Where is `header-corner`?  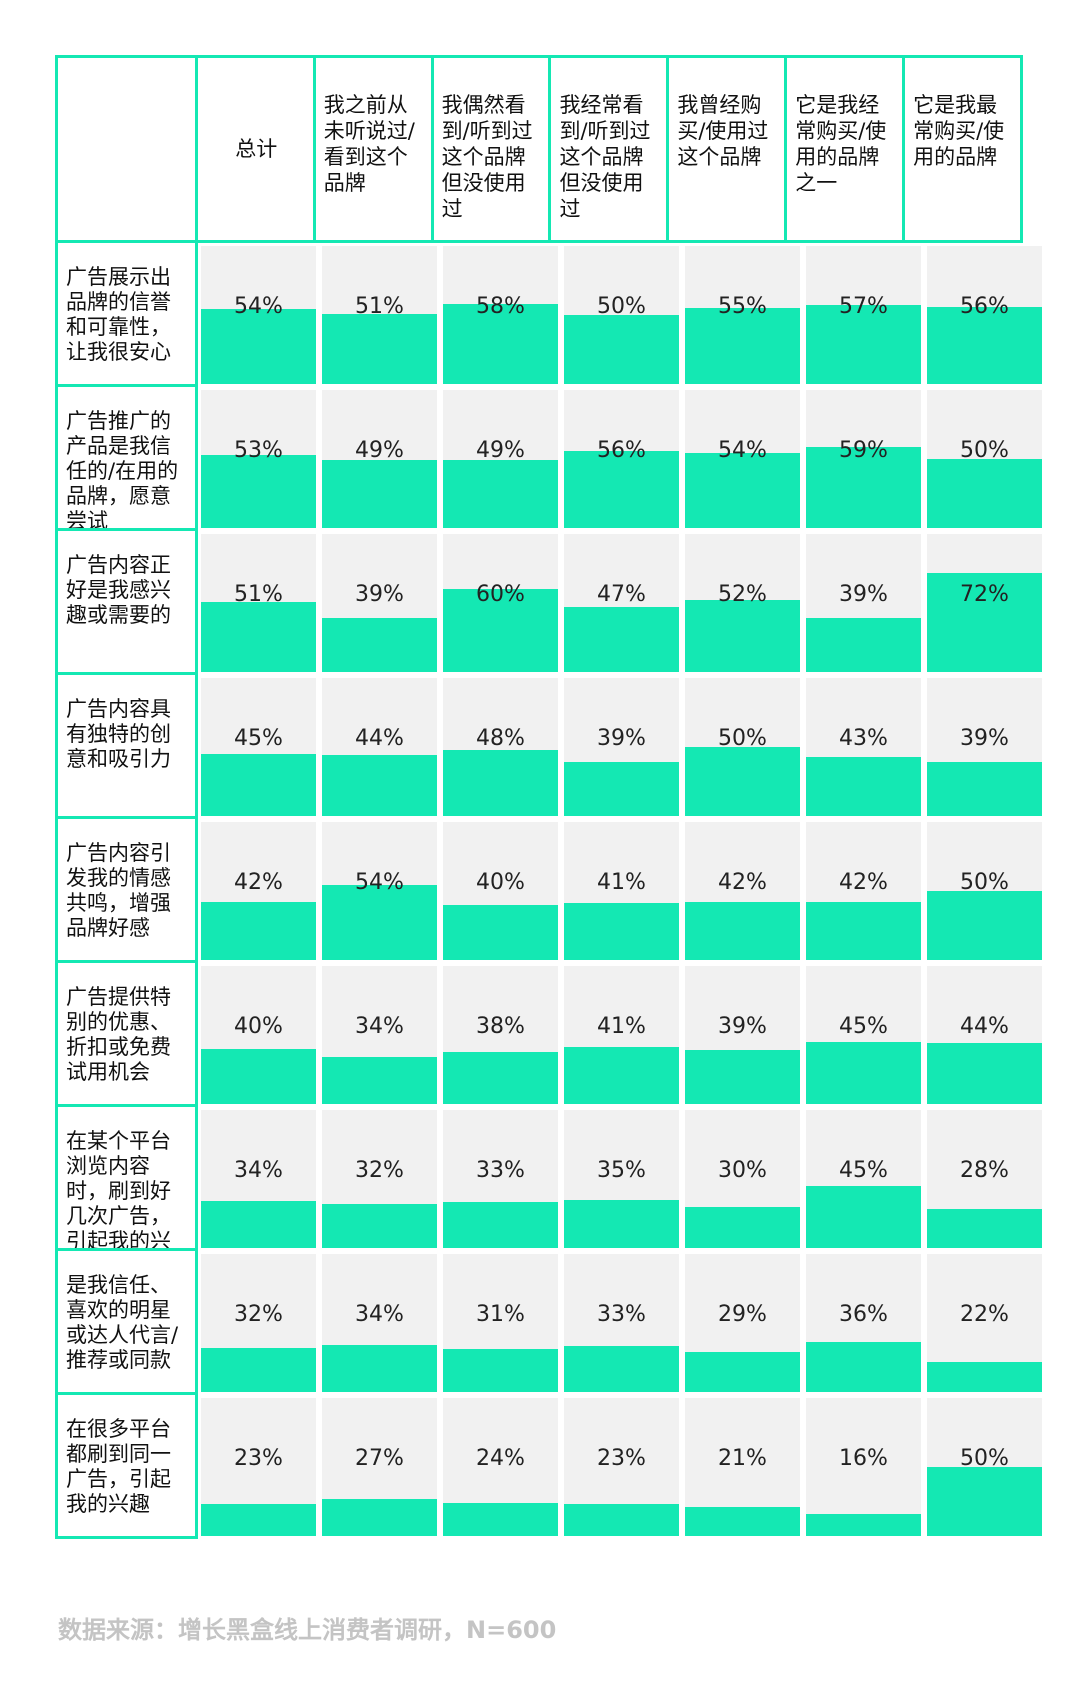 header-corner is located at coordinates (126, 149).